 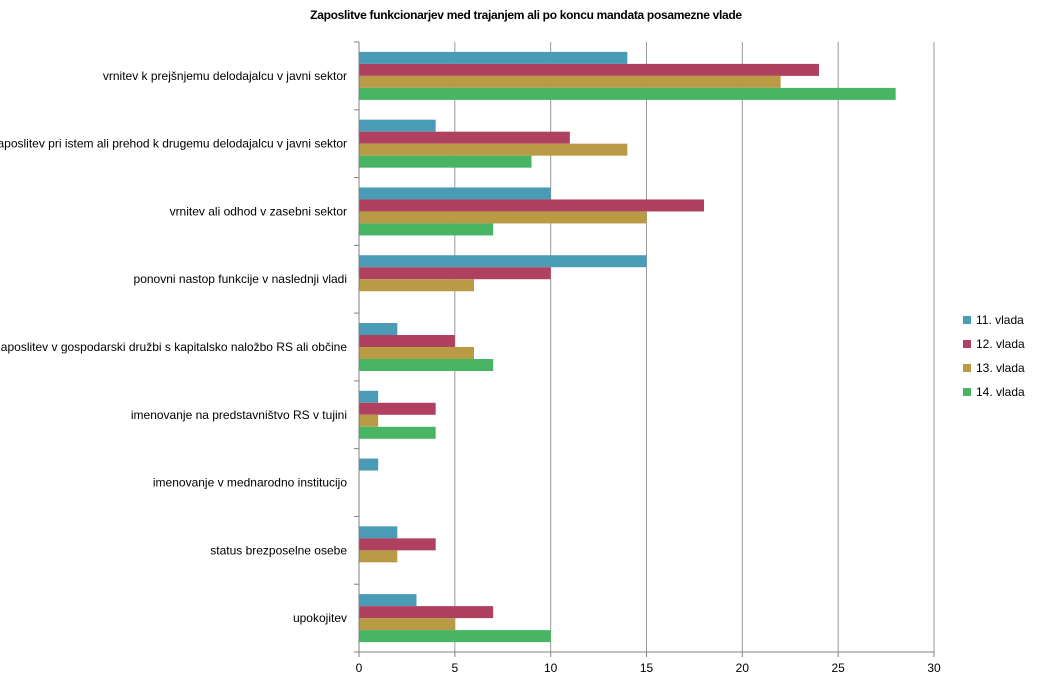 I want to click on x-tick-label: 20, so click(x=743, y=668).